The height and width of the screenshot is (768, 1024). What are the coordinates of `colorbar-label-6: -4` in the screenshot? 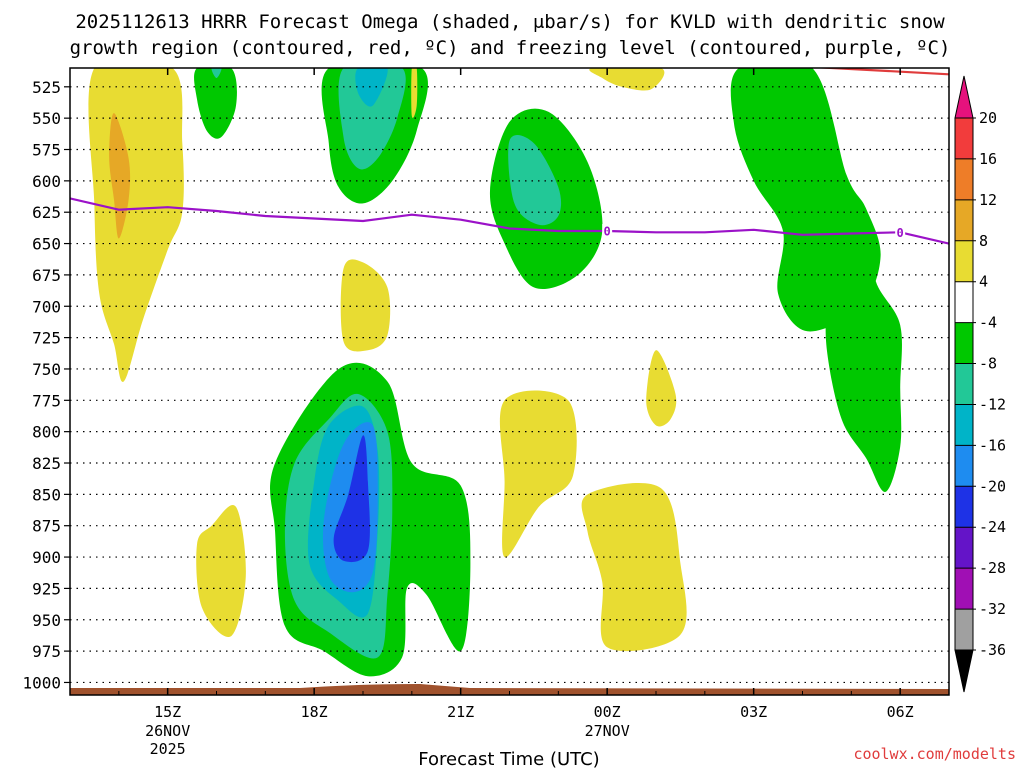 It's located at (988, 323).